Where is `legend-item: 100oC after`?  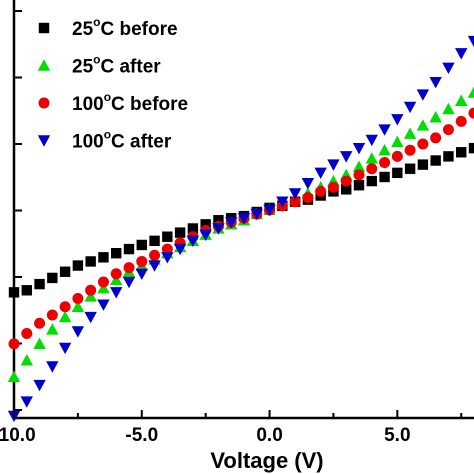
legend-item: 100oC after is located at coordinates (105, 140).